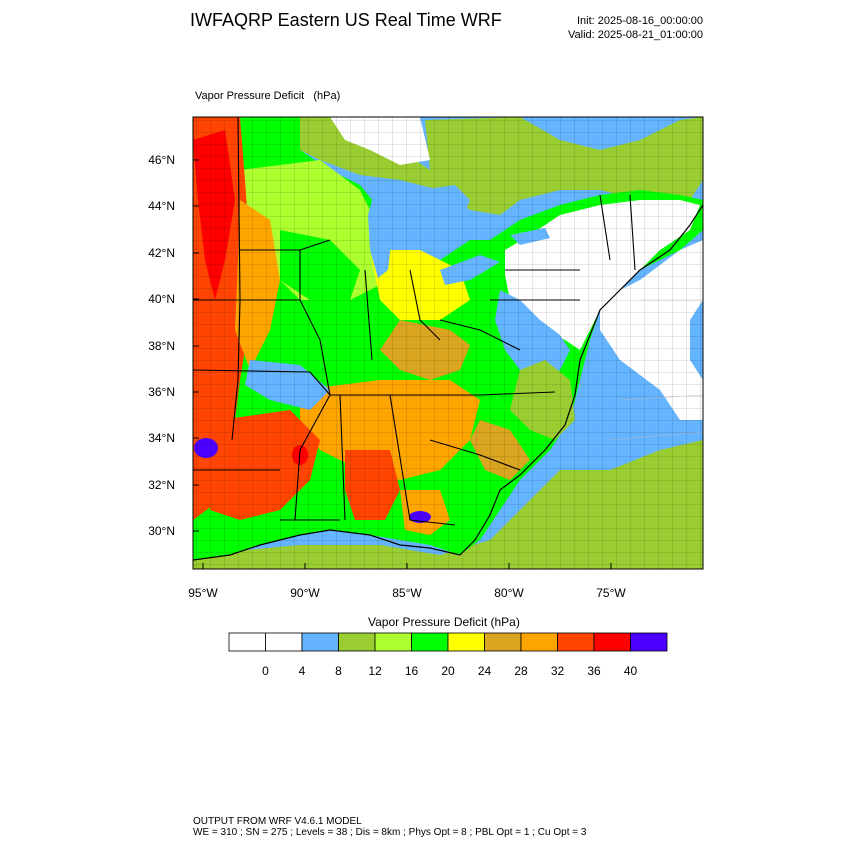  Describe the element at coordinates (161, 531) in the screenshot. I see `lat-tick-label: 30°N` at that location.